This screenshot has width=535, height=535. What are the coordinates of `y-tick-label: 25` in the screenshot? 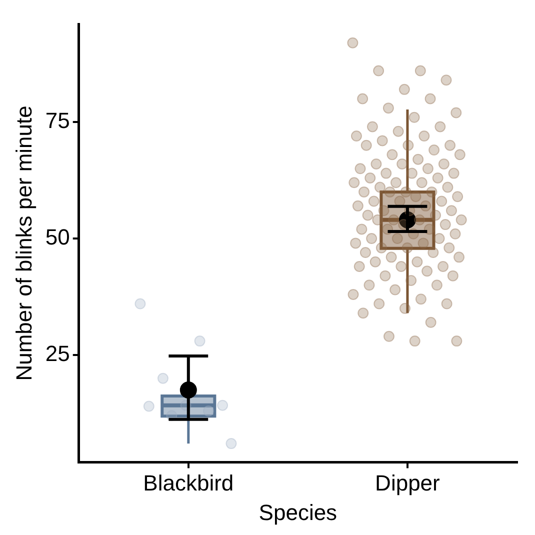 It's located at (57, 353).